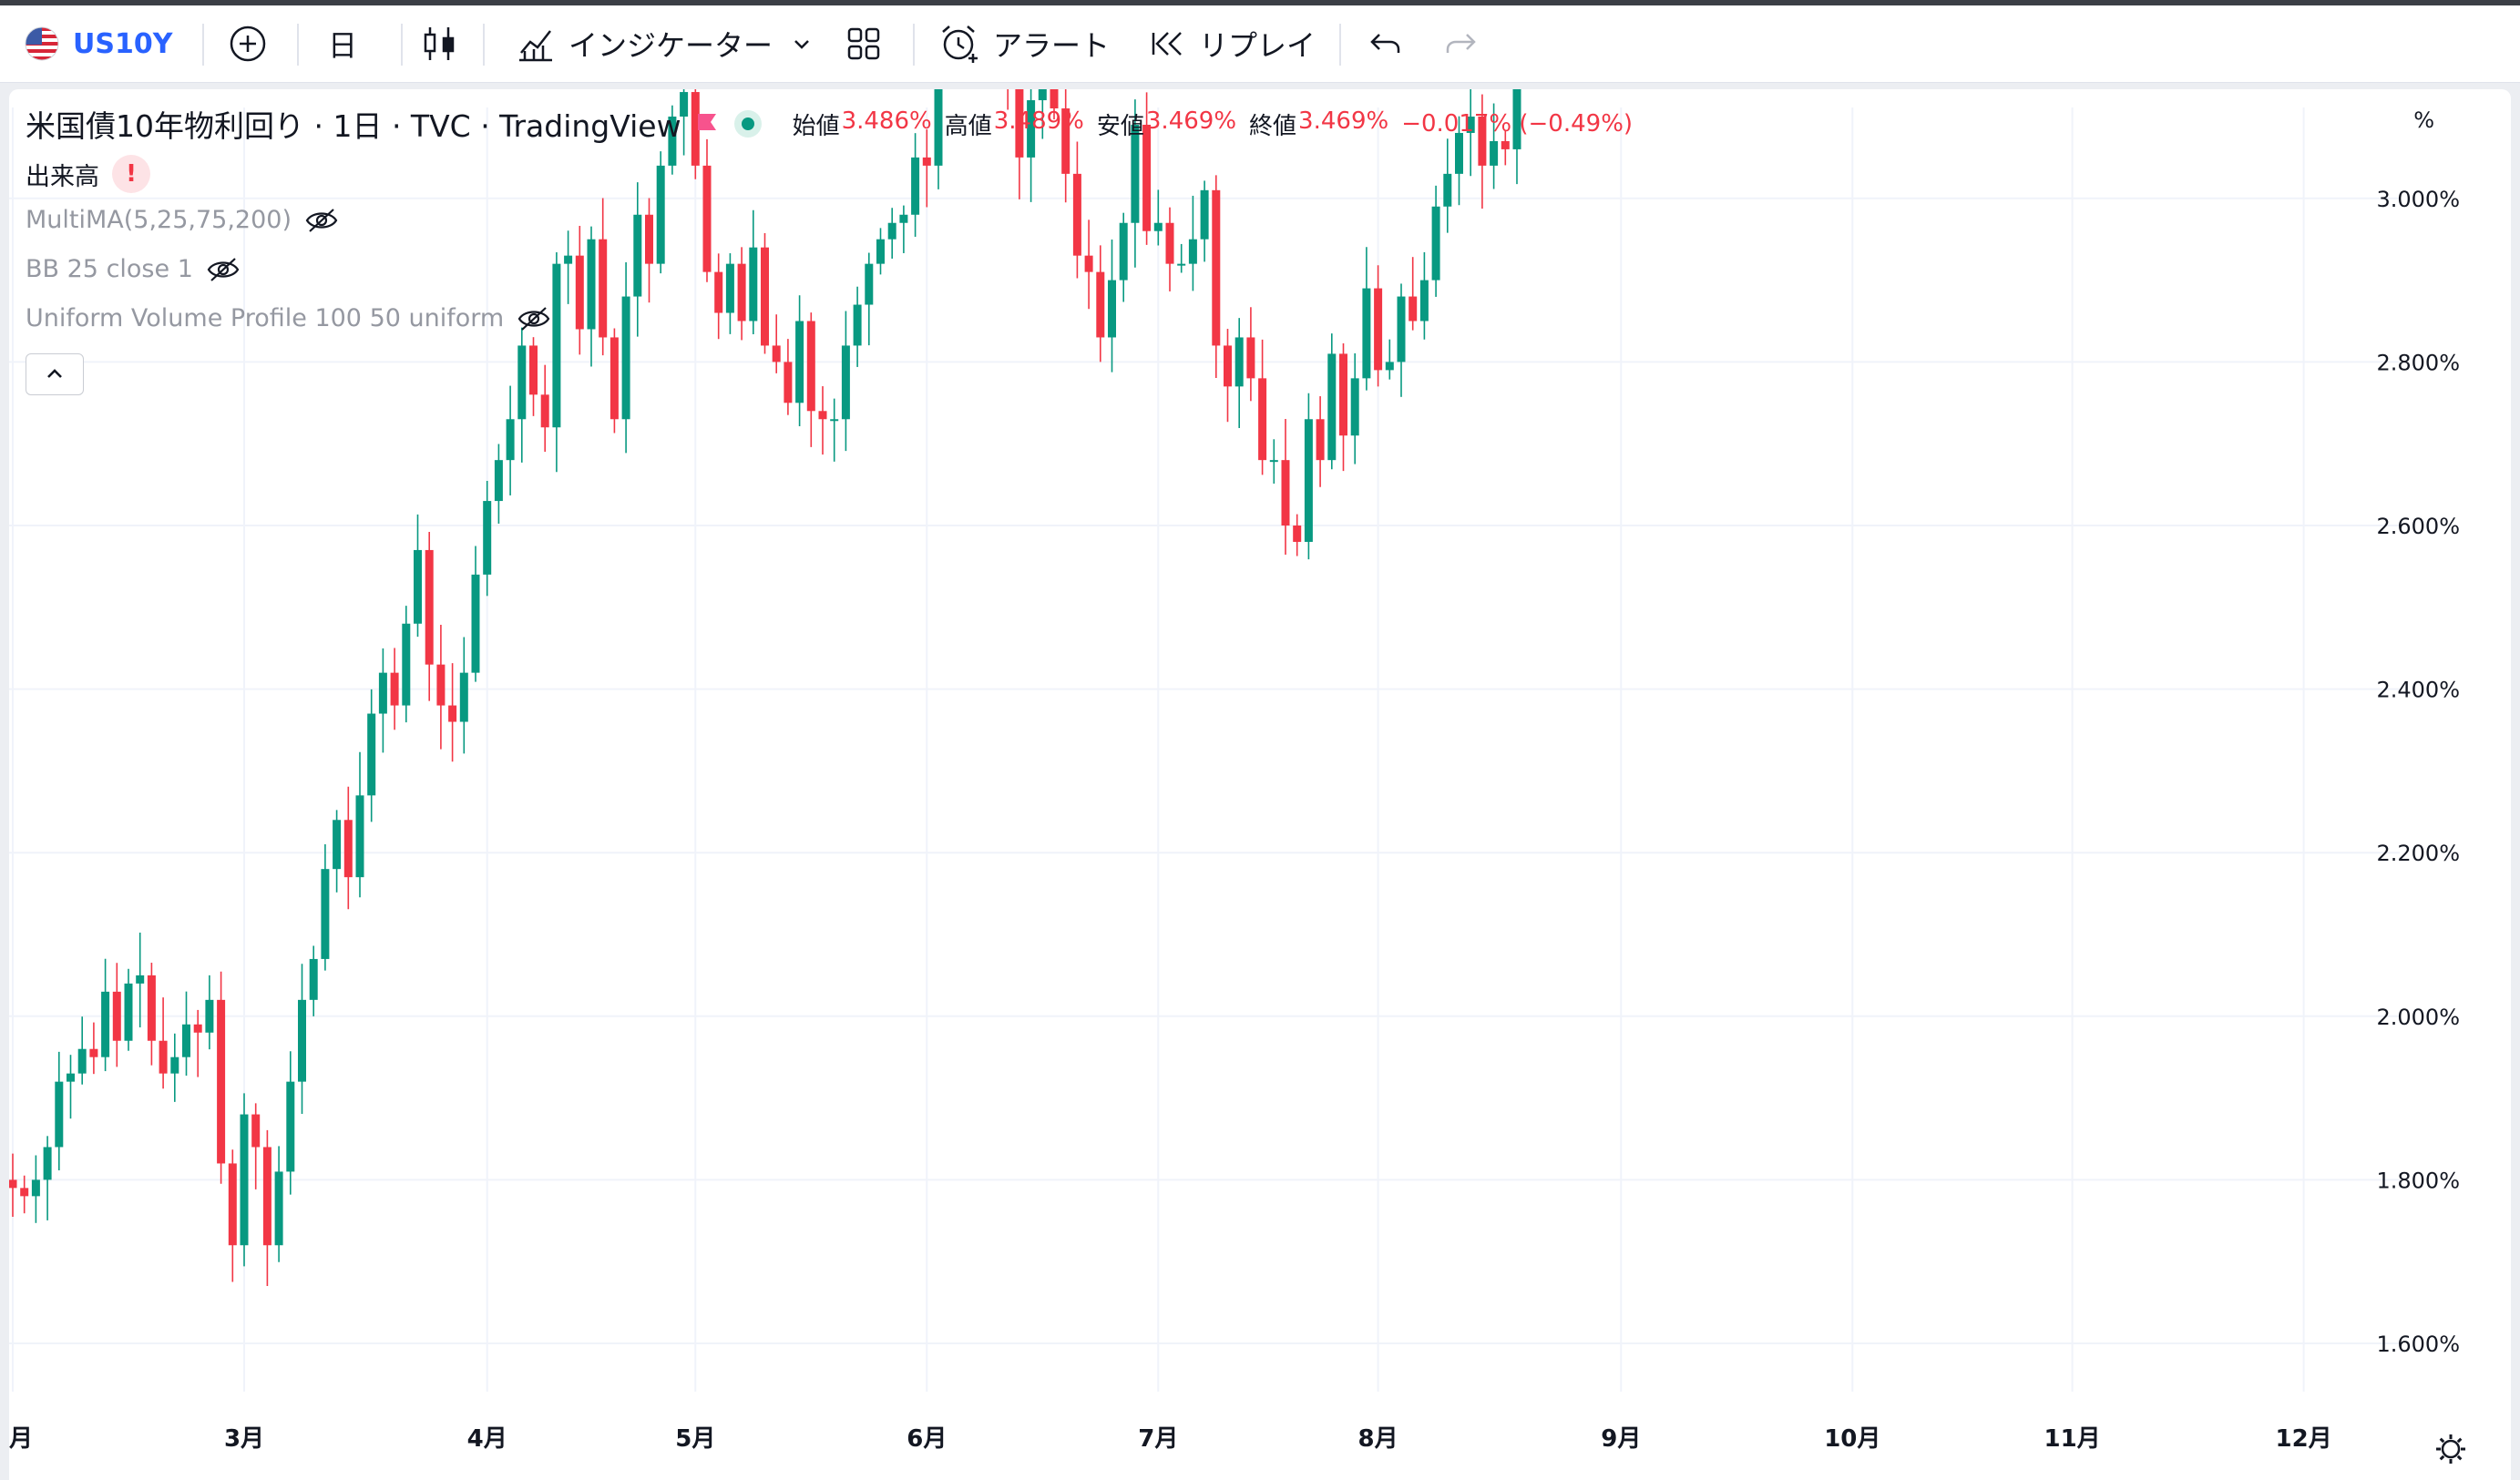 Image resolution: width=2520 pixels, height=1480 pixels. I want to click on change-value: −0.017% (−0.49%), so click(1517, 124).